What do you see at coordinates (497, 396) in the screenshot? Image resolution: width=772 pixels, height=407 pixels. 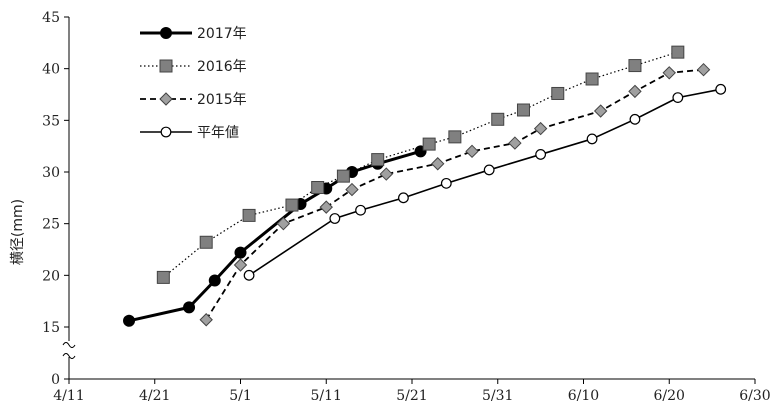 I see `x-tick-label: 5/31` at bounding box center [497, 396].